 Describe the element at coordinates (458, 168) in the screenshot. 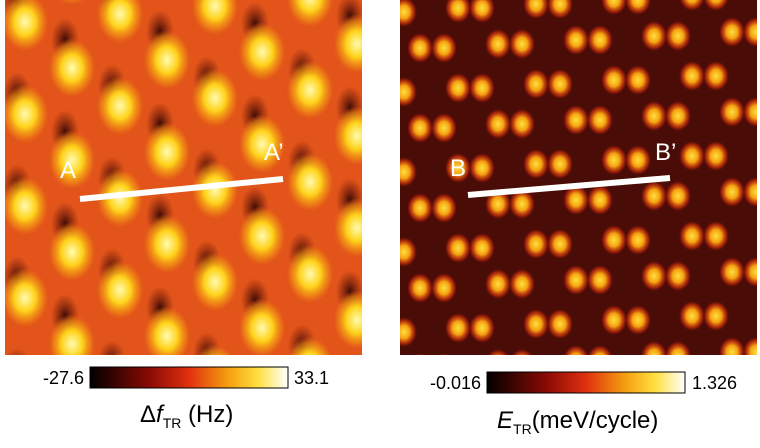

I see `marker: B` at that location.